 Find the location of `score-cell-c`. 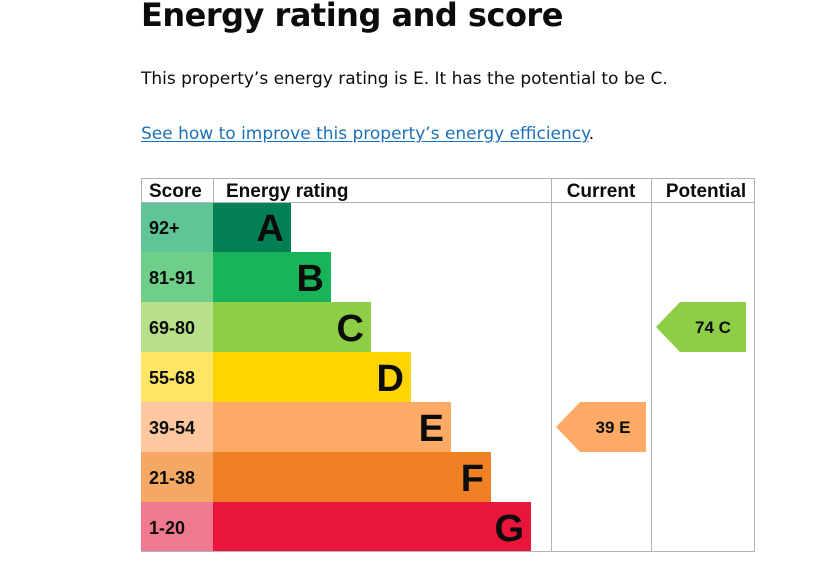

score-cell-c is located at coordinates (177, 327).